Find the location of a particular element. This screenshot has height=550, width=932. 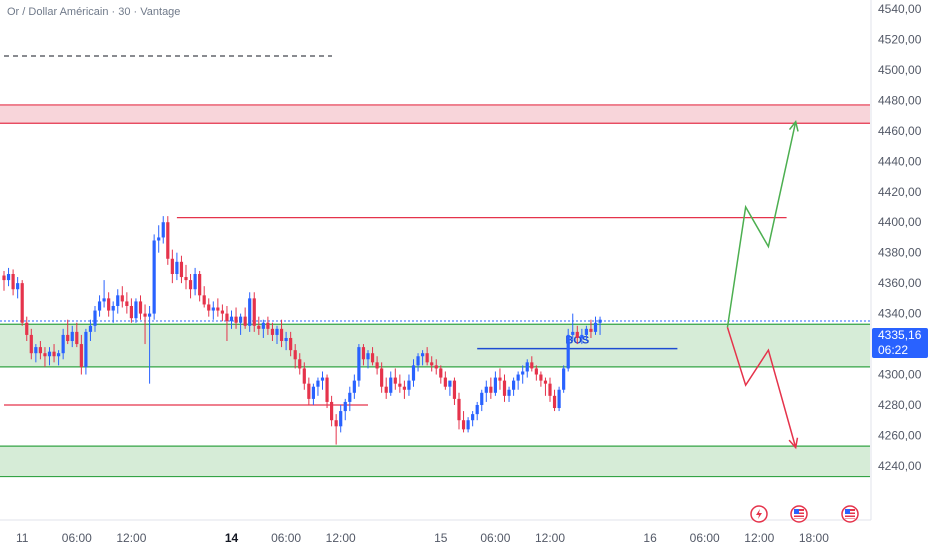

time-tick-label: 11 is located at coordinates (22, 538).